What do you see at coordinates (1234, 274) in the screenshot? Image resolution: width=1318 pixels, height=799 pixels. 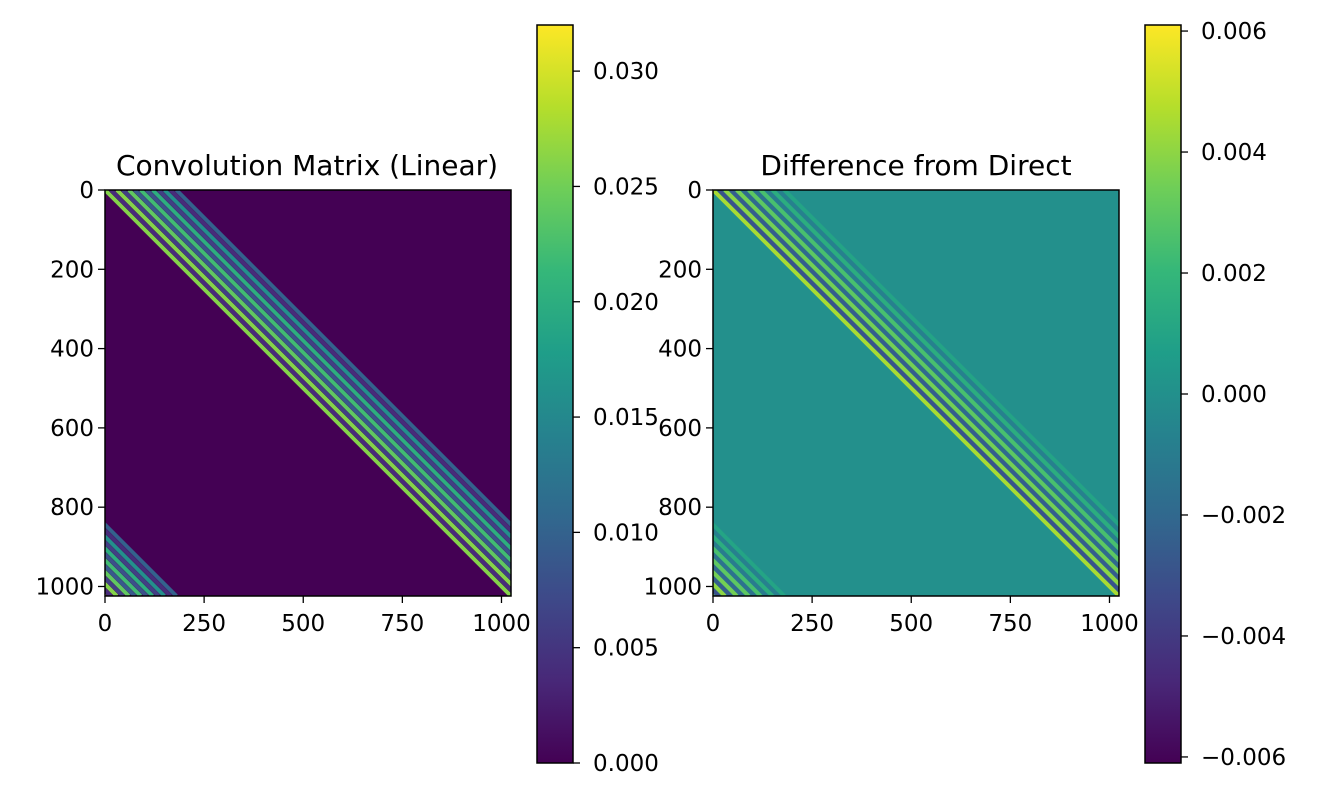 I see `colorbar-tick-label: 0.002` at bounding box center [1234, 274].